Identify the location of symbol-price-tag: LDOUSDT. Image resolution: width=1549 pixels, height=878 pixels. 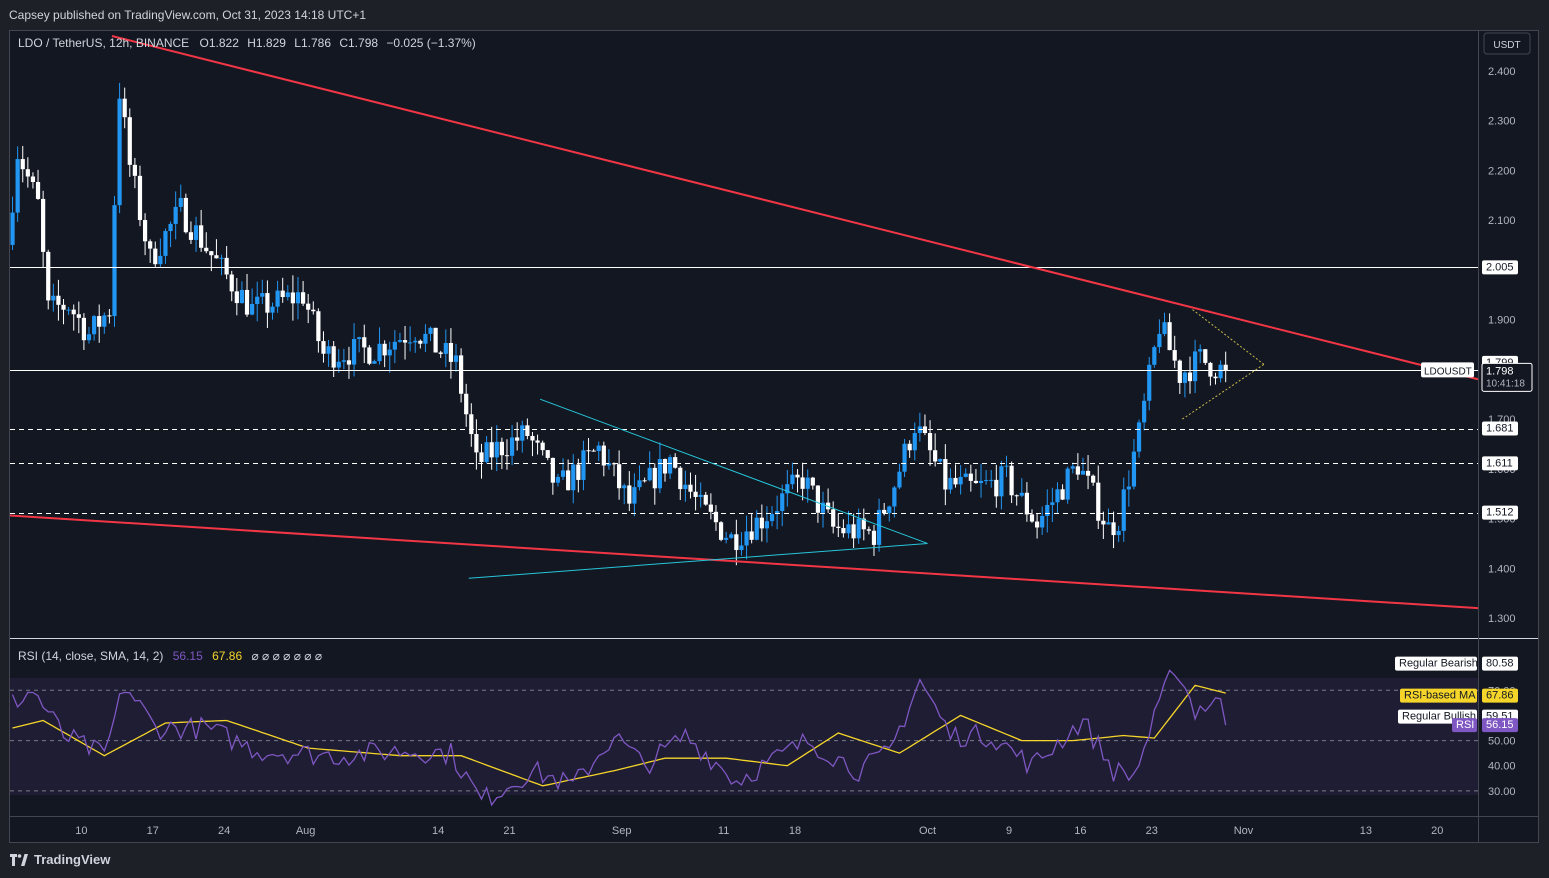
(1447, 370).